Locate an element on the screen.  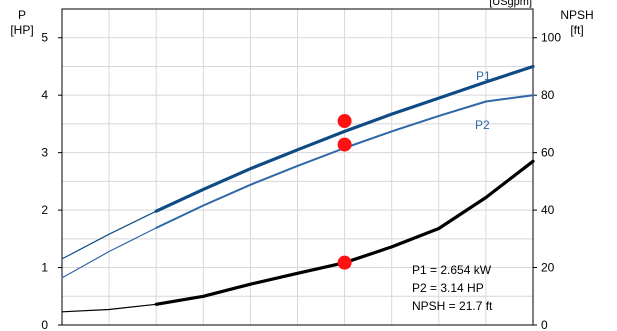
npsh-operating-point is located at coordinates (344, 262).